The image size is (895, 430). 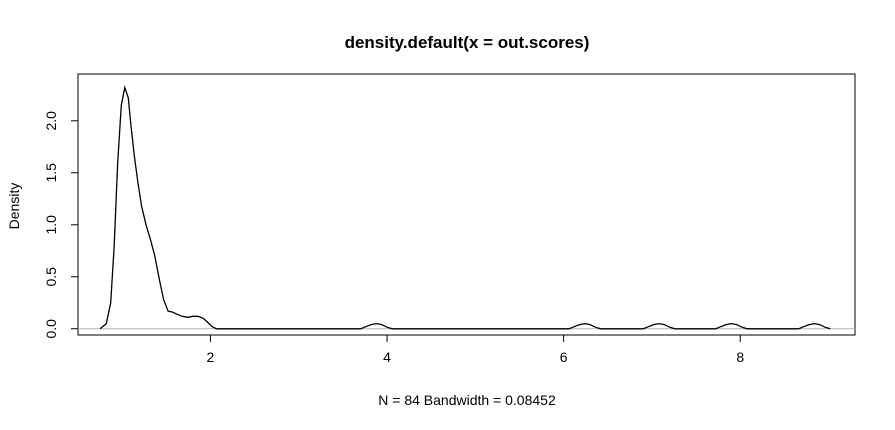 What do you see at coordinates (467, 400) in the screenshot?
I see `x-axis-label: N = 84 Bandwidth = 0.08452` at bounding box center [467, 400].